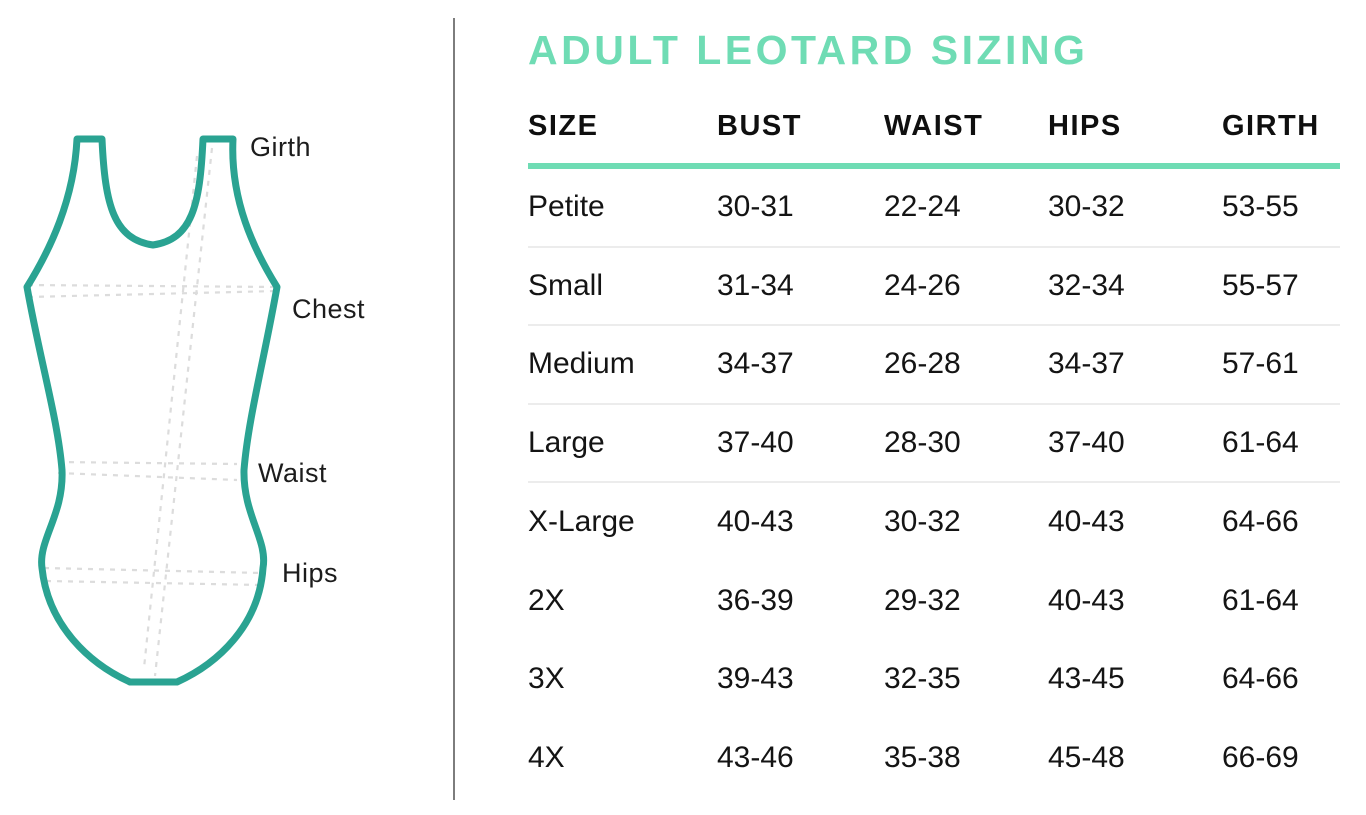  Describe the element at coordinates (755, 207) in the screenshot. I see `bust-cell: 30-31` at that location.